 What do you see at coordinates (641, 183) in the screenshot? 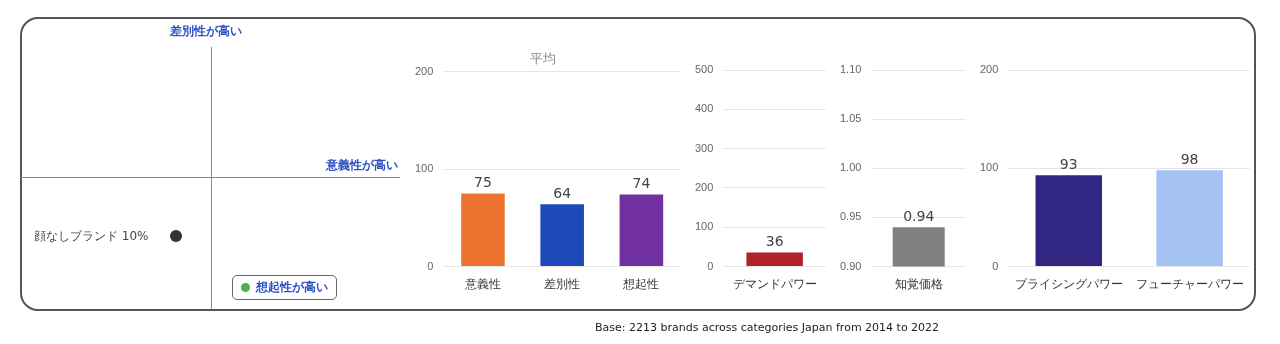
I see `data-label: 74` at bounding box center [641, 183].